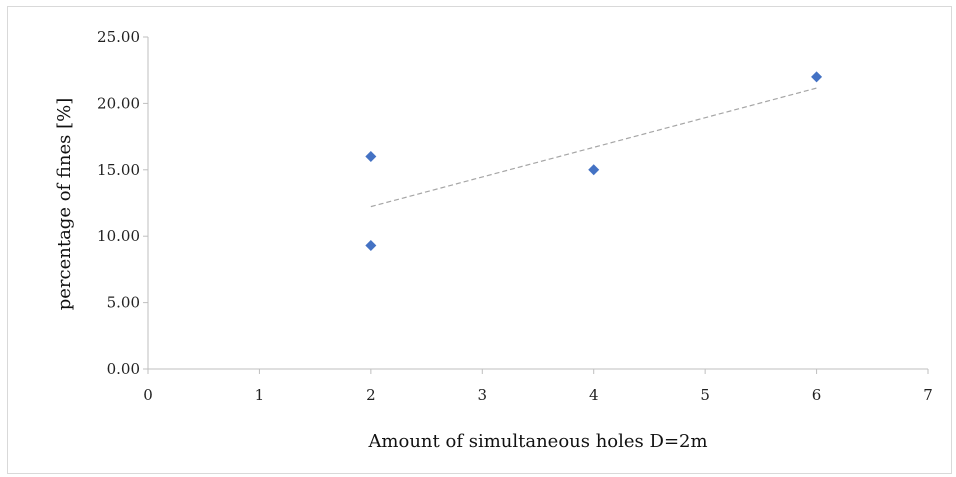  I want to click on trendline, so click(593, 147).